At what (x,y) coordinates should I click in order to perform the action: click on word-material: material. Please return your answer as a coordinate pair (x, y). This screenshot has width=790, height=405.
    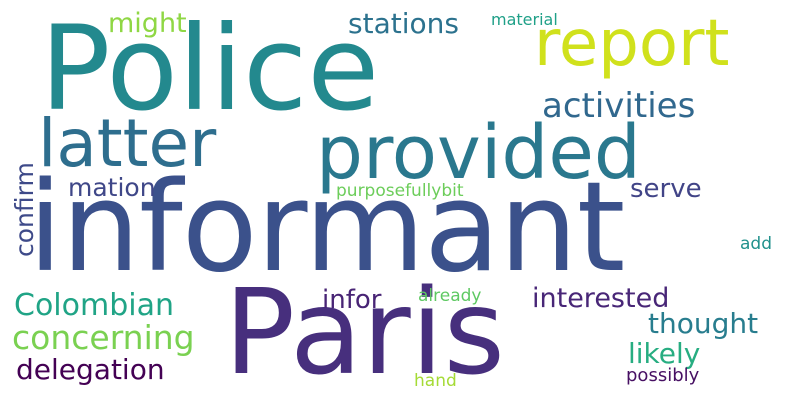
    Looking at the image, I should click on (524, 19).